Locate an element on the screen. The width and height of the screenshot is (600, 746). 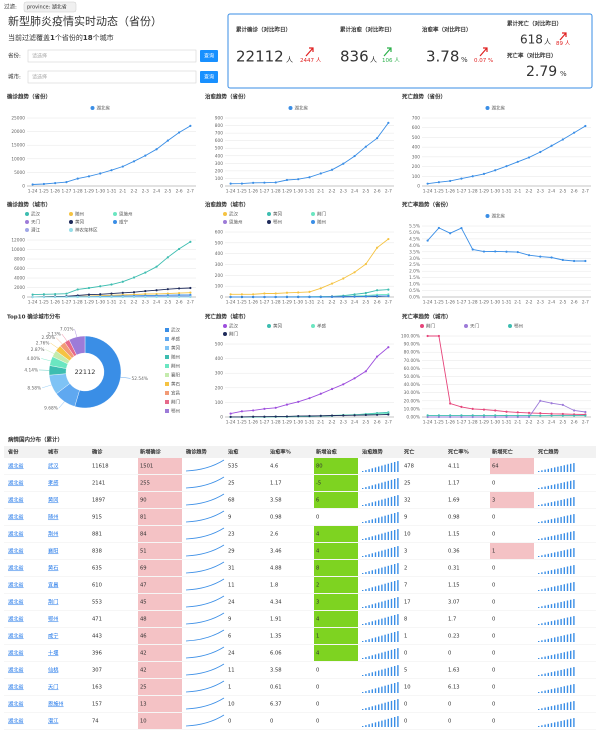
y-tick-label: 5.5% is located at coordinates (414, 227).